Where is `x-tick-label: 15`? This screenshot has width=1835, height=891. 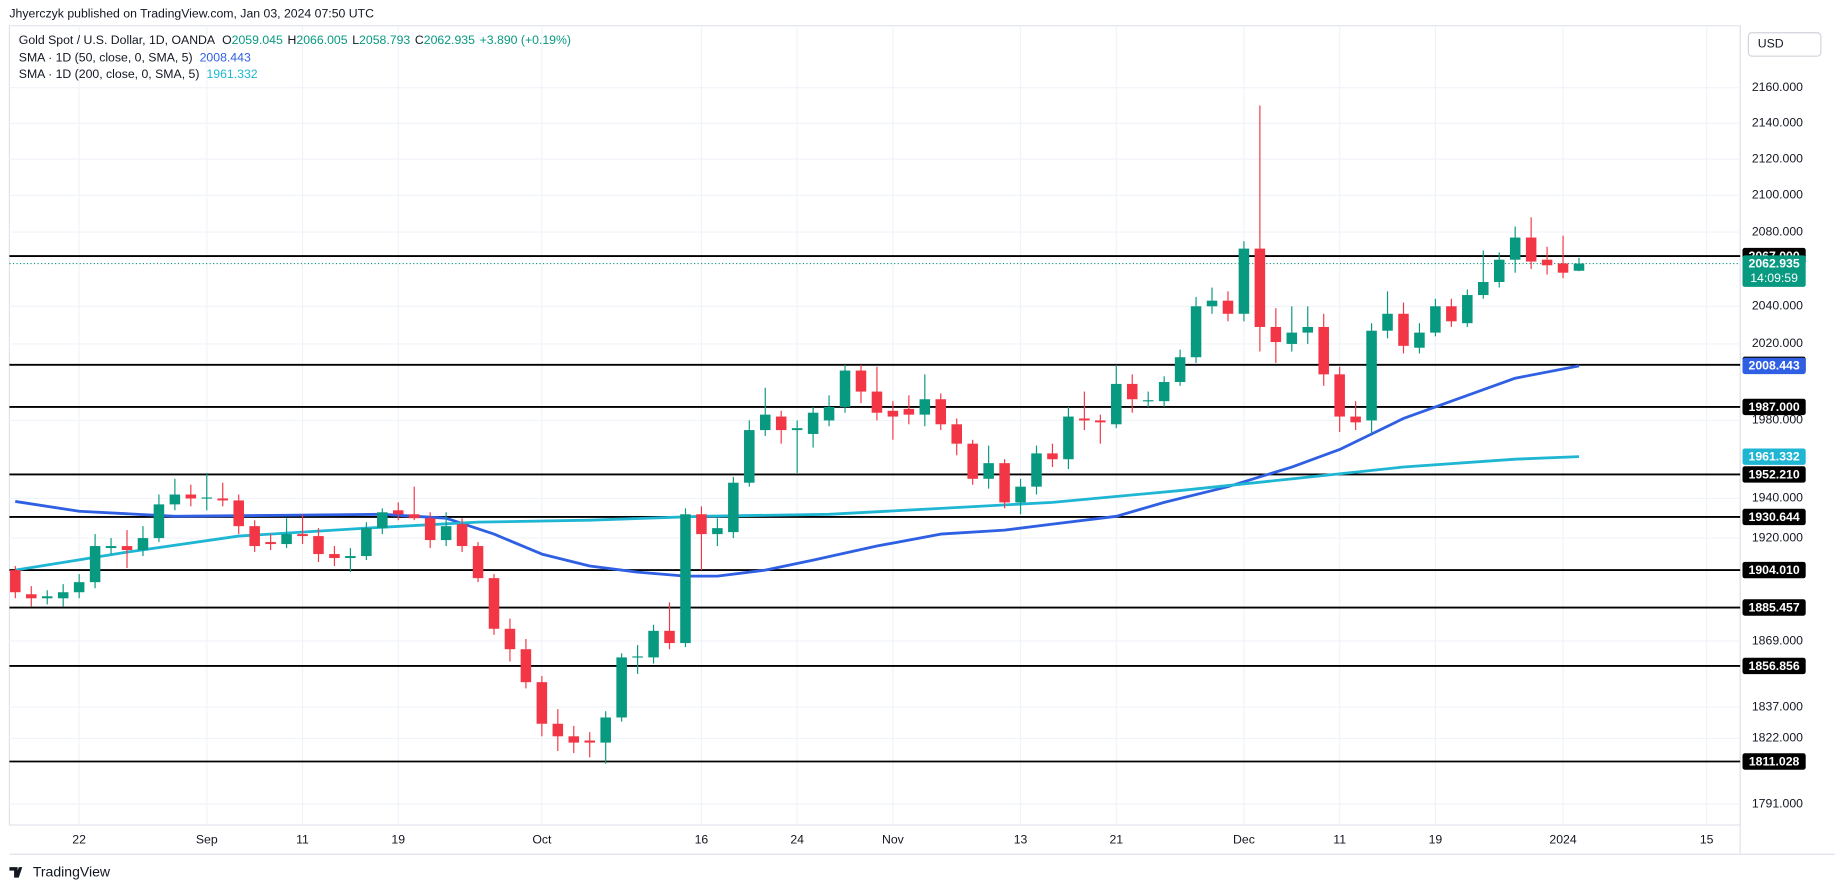
x-tick-label: 15 is located at coordinates (1707, 839).